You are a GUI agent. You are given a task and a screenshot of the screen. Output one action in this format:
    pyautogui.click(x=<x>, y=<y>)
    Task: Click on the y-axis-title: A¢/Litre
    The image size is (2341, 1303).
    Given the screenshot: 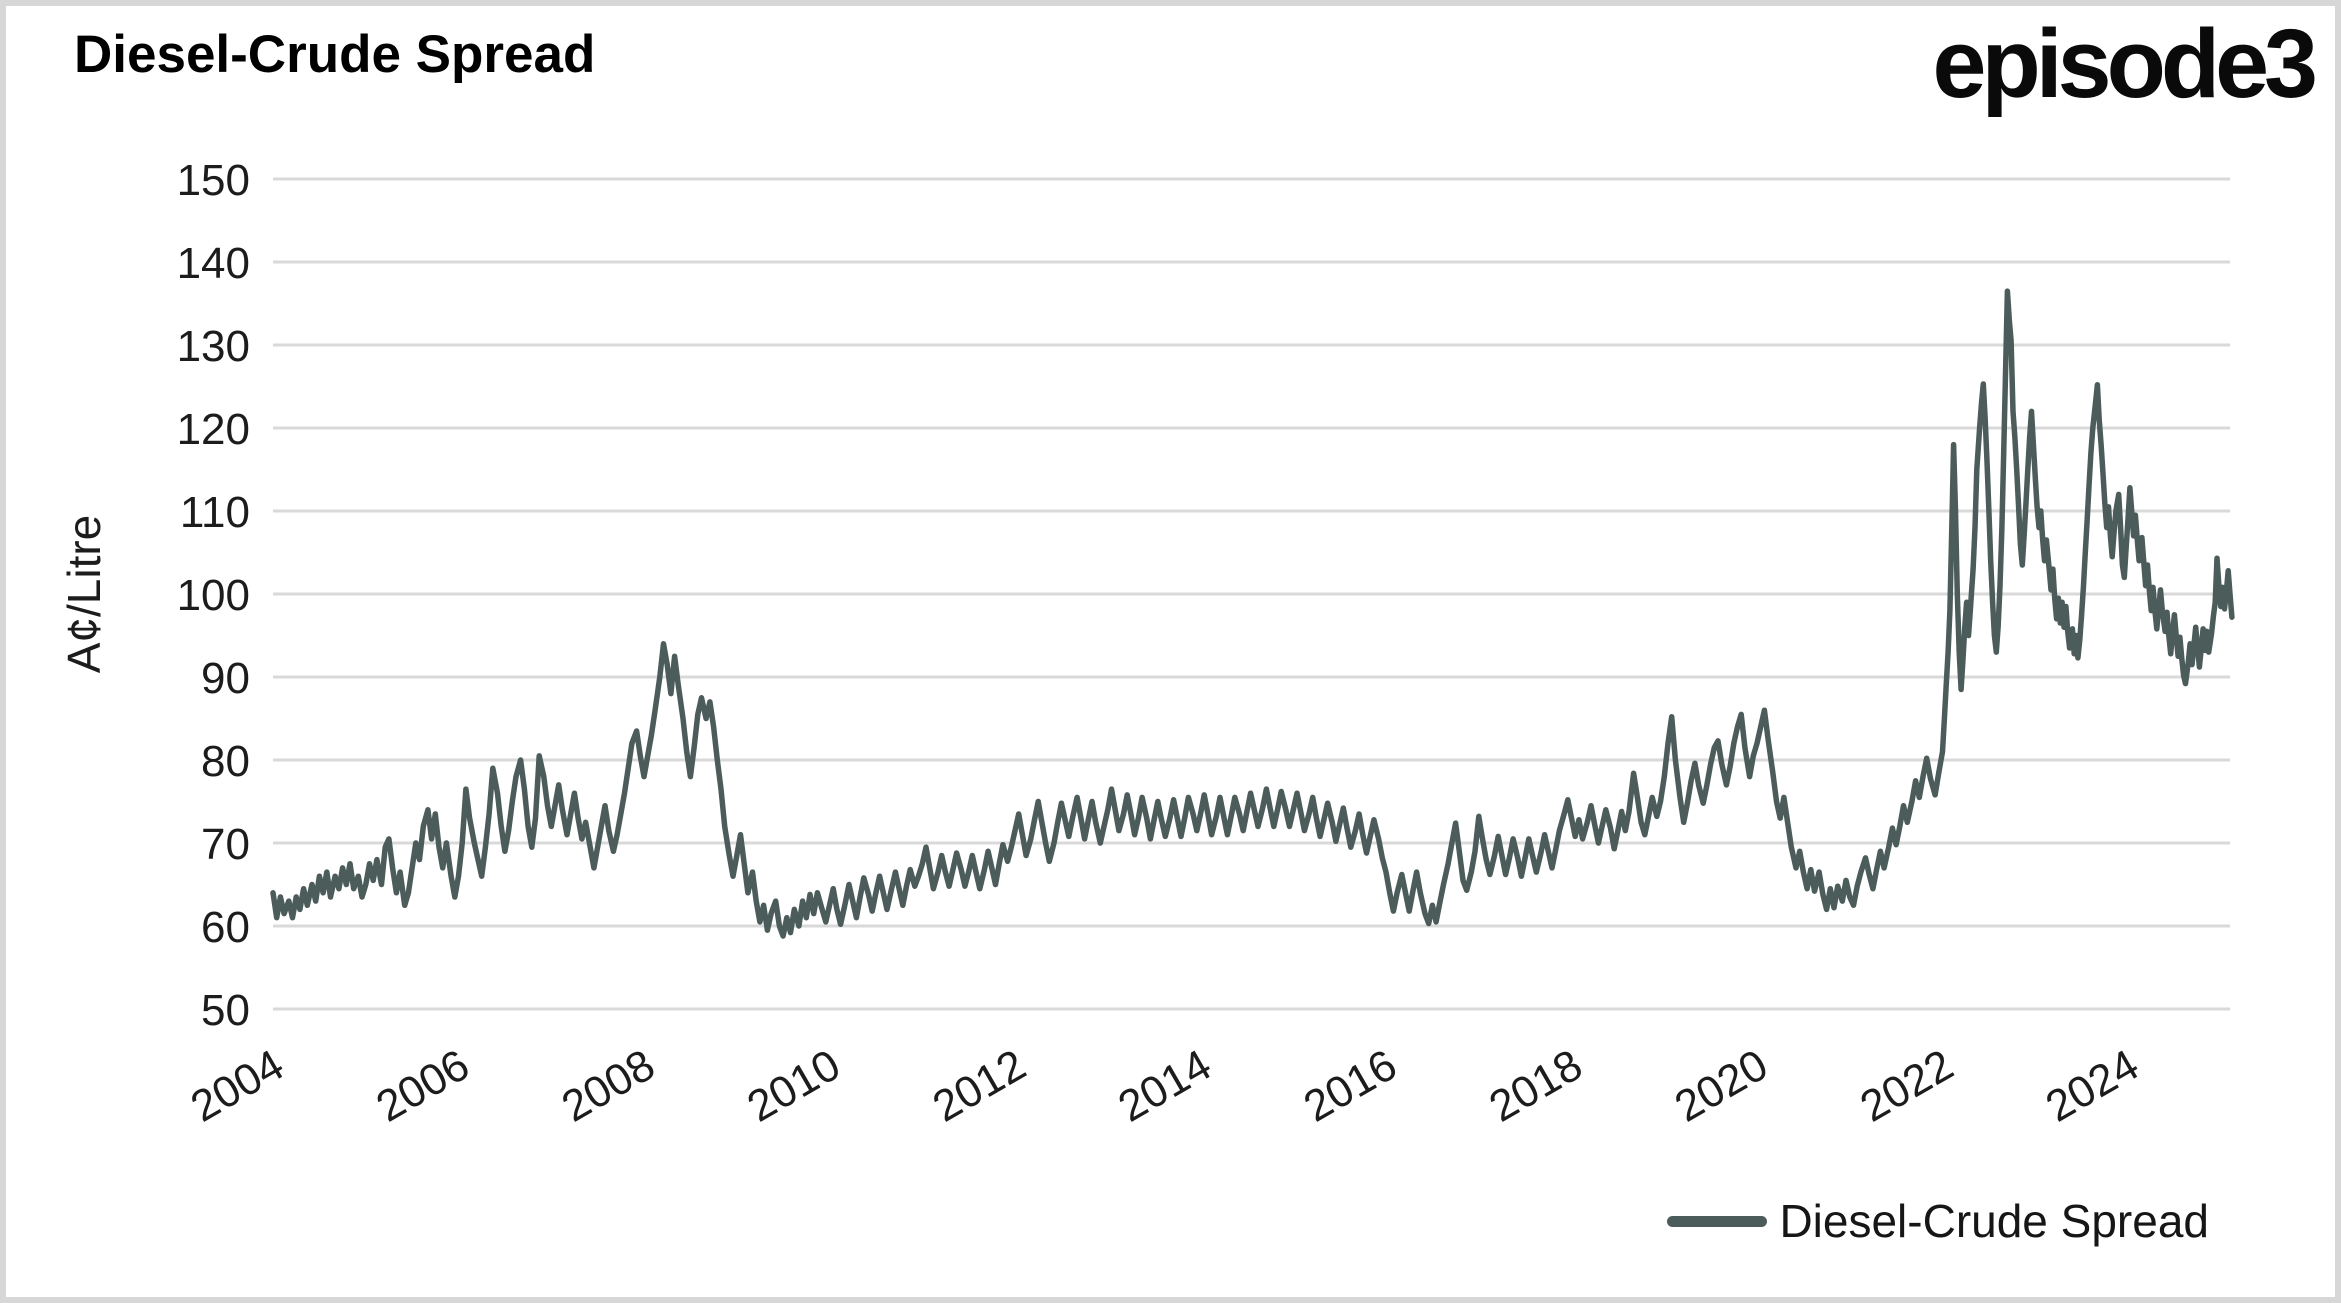 What is the action you would take?
    pyautogui.click(x=84, y=594)
    